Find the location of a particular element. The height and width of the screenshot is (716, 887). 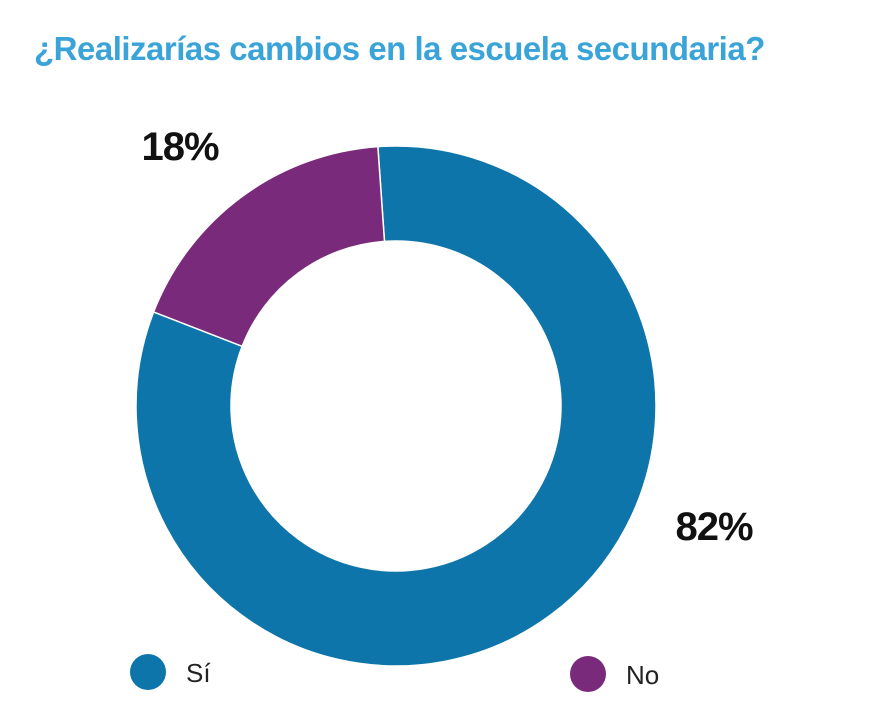

legend-swatch-no is located at coordinates (588, 674).